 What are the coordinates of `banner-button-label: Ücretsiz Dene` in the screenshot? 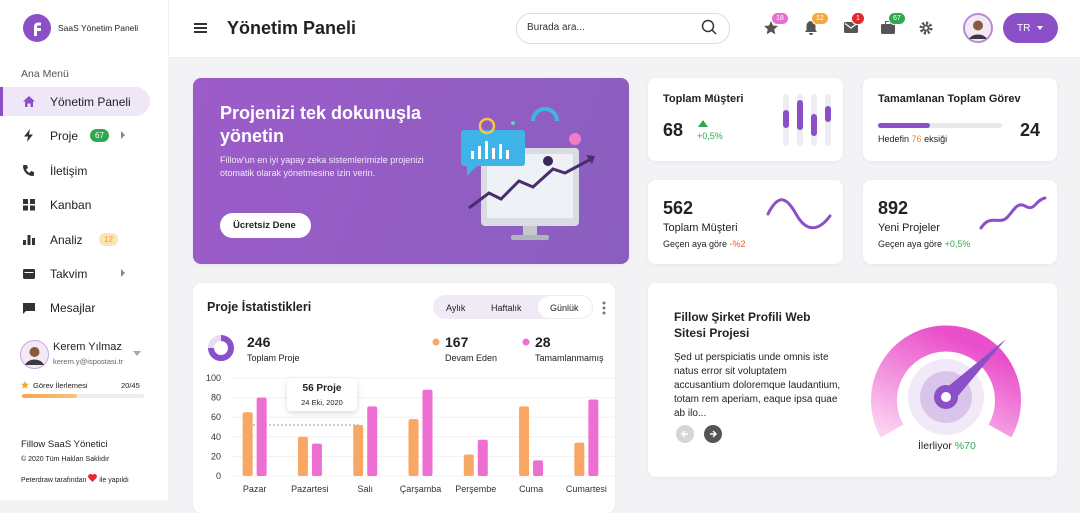 It's located at (264, 225).